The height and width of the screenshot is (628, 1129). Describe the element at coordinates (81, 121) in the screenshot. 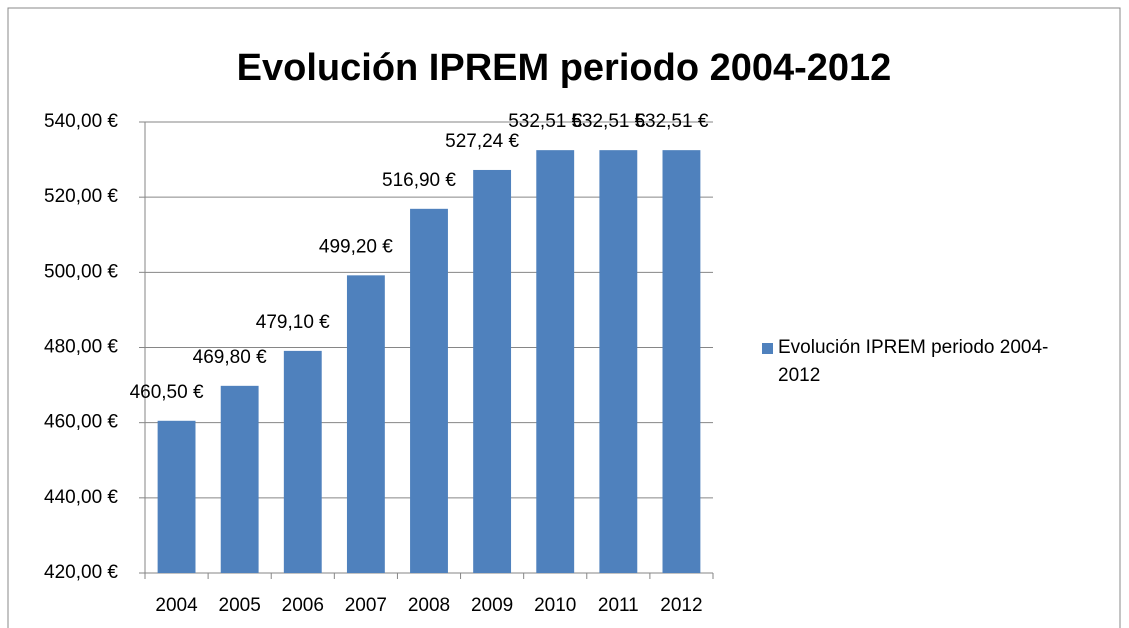

I see `y-tick-label: 540,00 €` at that location.